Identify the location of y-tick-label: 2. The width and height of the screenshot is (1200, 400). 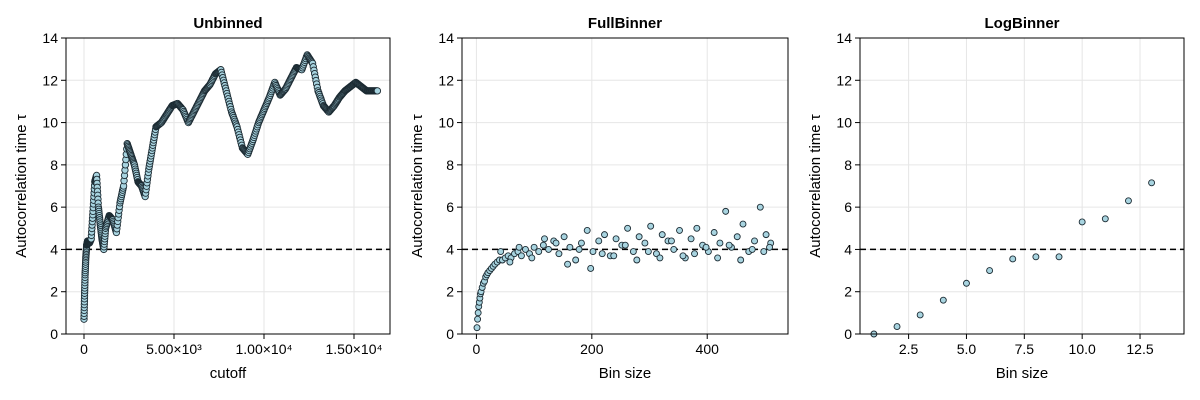
(848, 292).